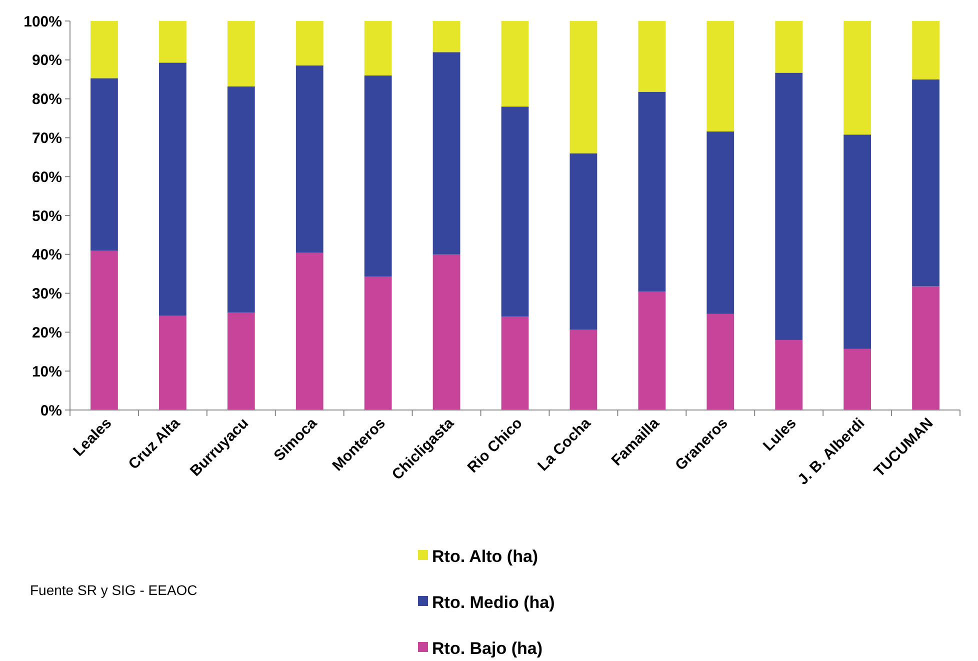  Describe the element at coordinates (47, 333) in the screenshot. I see `y-tick-label: 20%` at that location.